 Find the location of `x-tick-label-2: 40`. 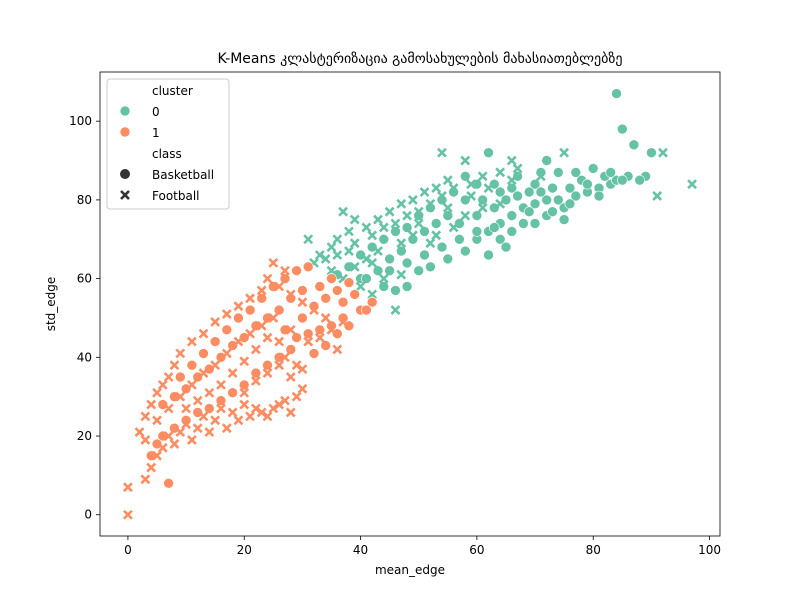

x-tick-label-2: 40 is located at coordinates (360, 550).